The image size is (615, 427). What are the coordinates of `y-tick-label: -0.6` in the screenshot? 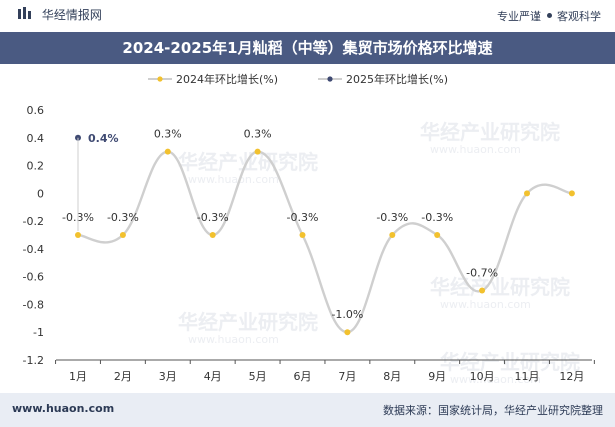 It's located at (33, 277).